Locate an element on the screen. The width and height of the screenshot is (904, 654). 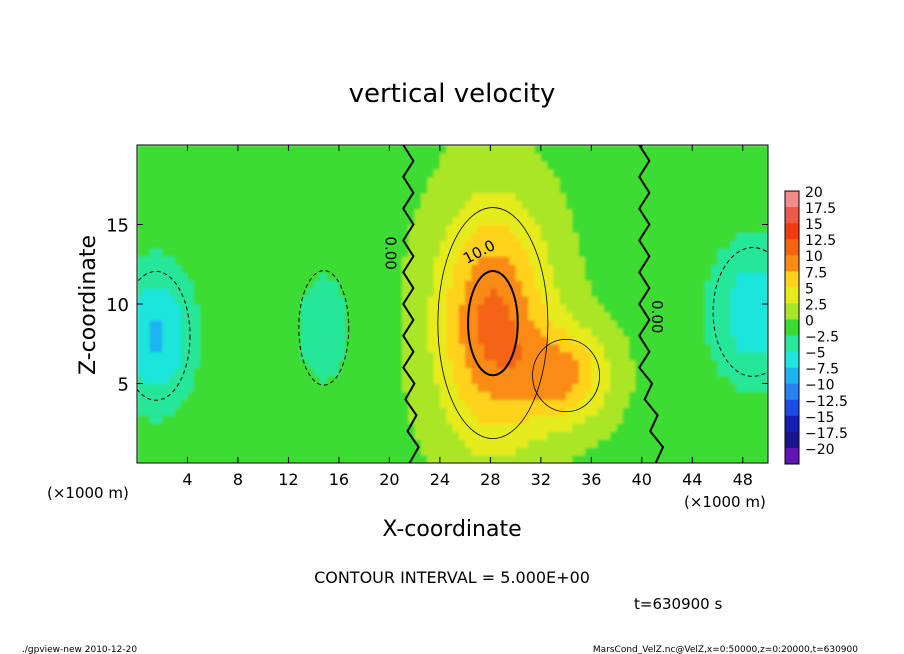
contour-interval-text: CONTOUR INTERVAL = 5.000E+00 is located at coordinates (452, 577).